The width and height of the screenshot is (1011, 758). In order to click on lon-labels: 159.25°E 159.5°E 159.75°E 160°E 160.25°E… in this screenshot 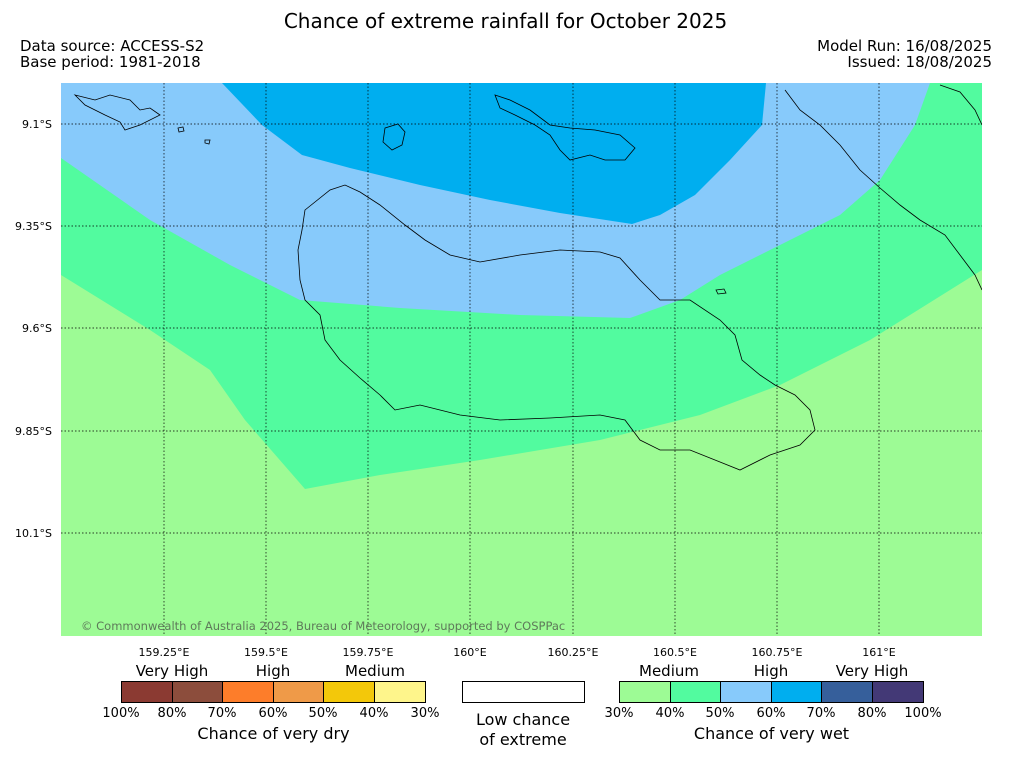, I will do `click(517, 652)`.